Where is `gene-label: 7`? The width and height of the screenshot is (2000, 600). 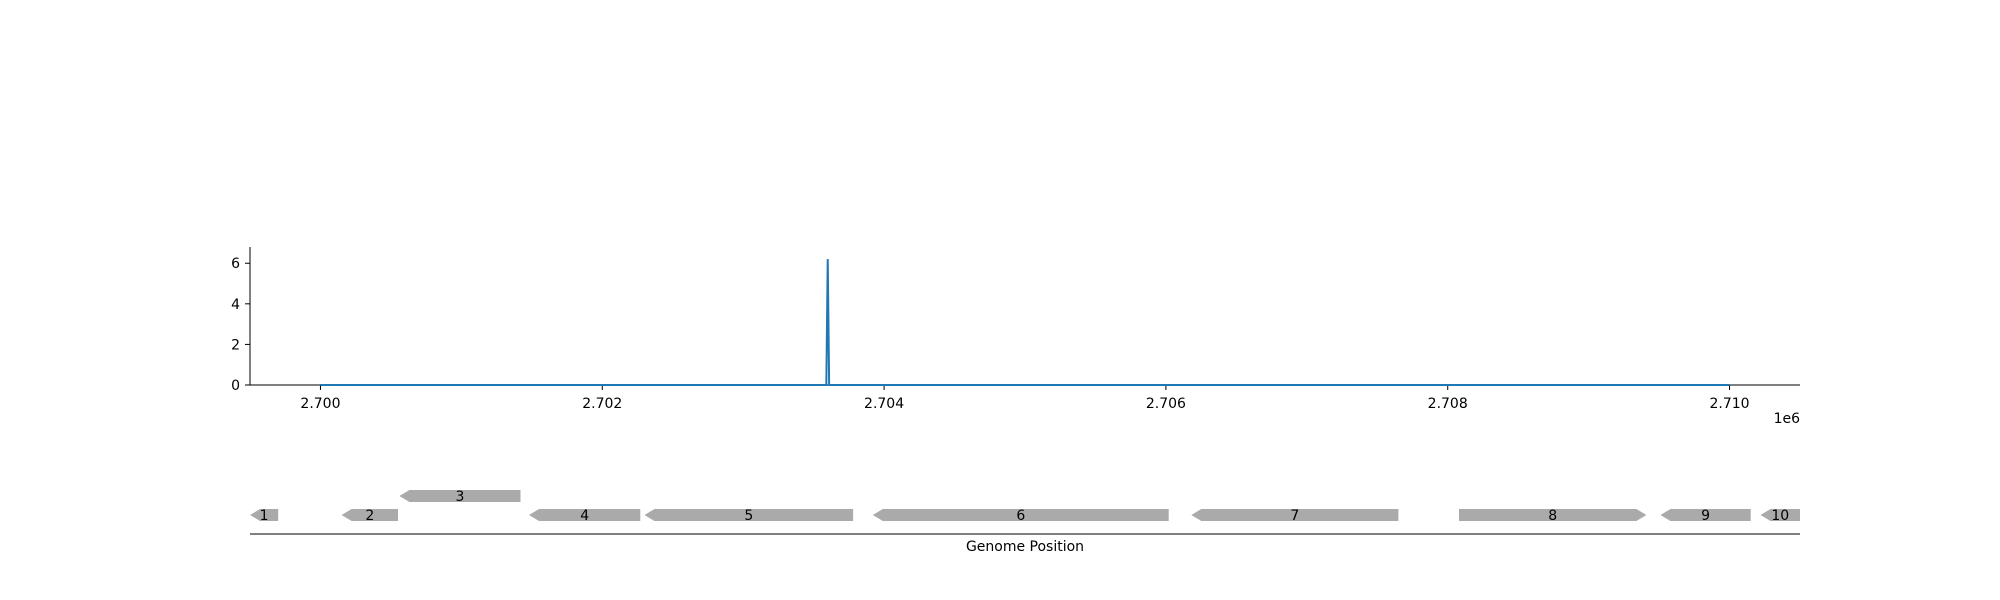
gene-label: 7 is located at coordinates (1294, 516).